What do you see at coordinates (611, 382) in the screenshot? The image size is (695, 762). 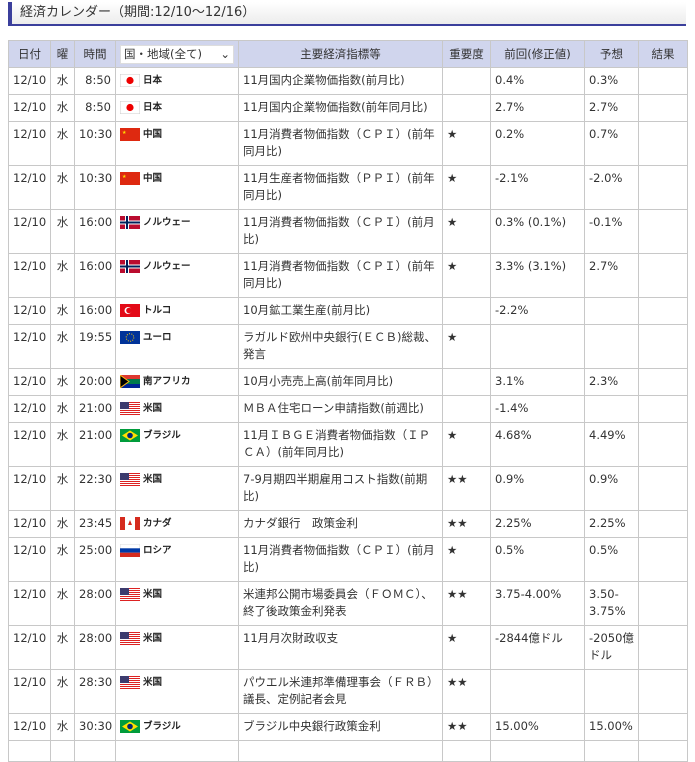 I see `forecast-cell: 2.3%` at bounding box center [611, 382].